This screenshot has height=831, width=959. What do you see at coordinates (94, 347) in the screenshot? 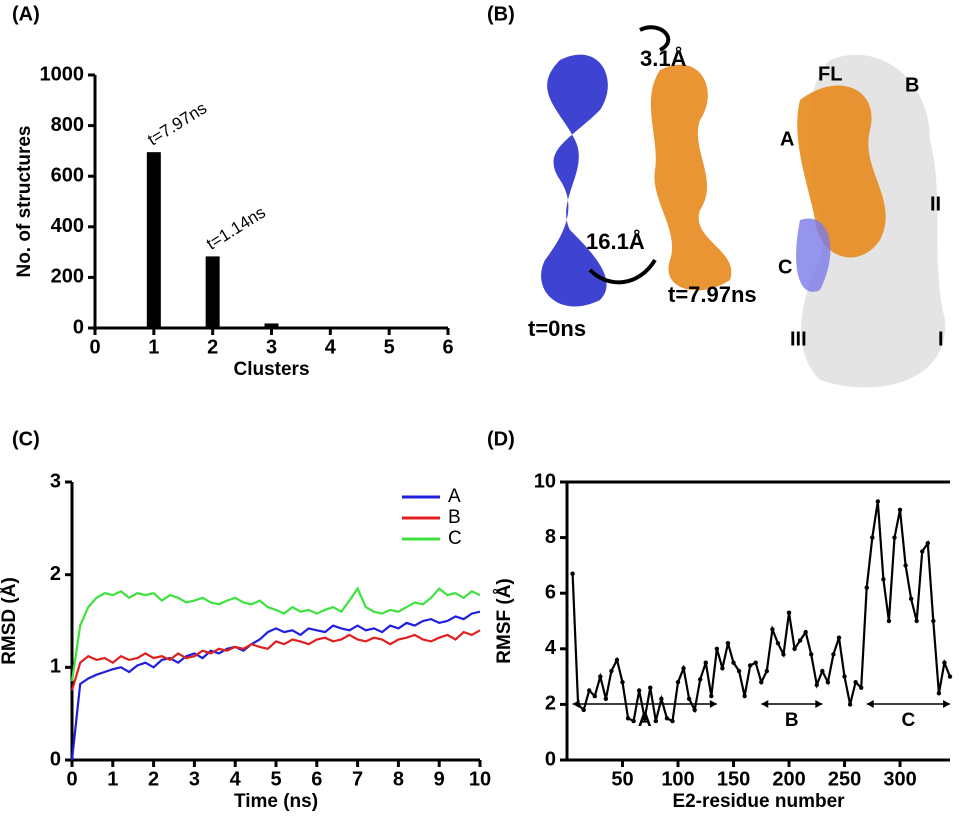
I see `x-tick-label: 0` at bounding box center [94, 347].